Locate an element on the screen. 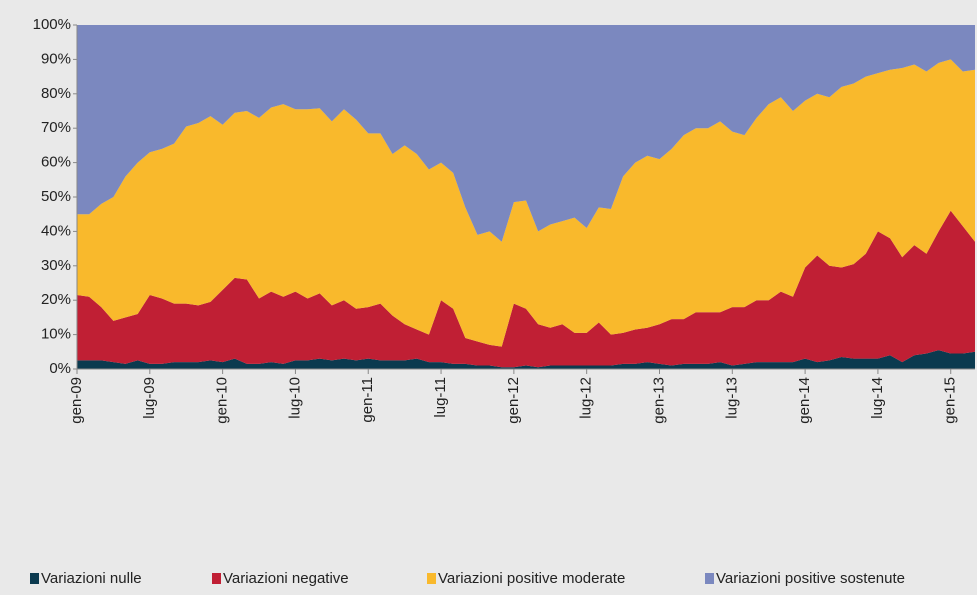 The image size is (977, 595). y-tick-label: 50% is located at coordinates (56, 196).